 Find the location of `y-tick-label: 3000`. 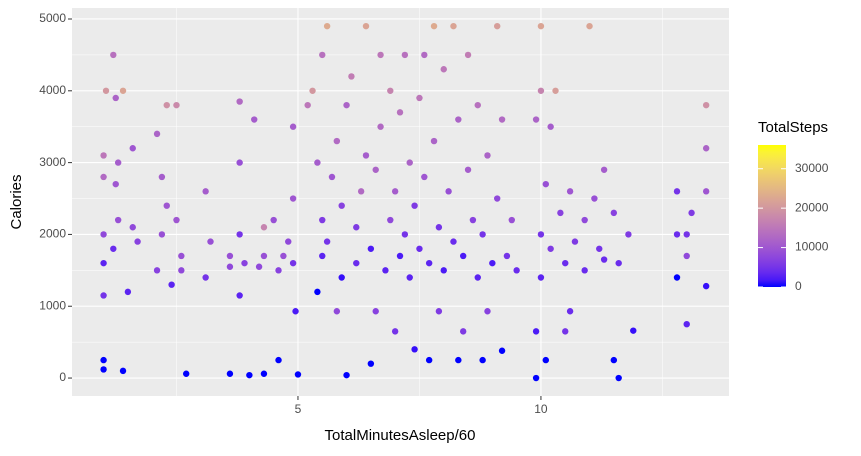

y-tick-label: 3000 is located at coordinates (52, 162).